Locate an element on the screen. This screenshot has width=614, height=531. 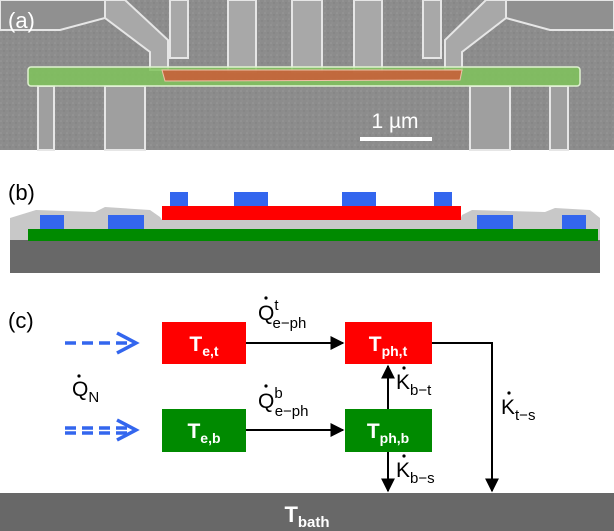
q-bottom-label: Qb e−ph is located at coordinates (283, 402).